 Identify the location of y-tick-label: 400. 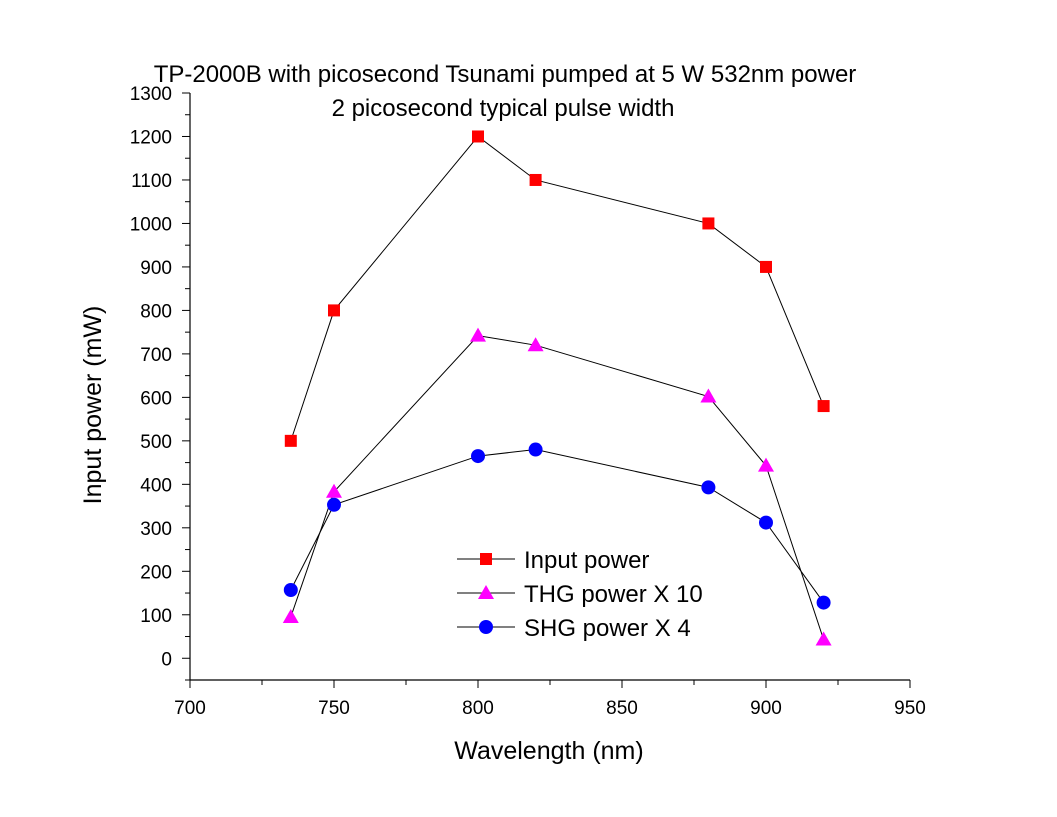
(156, 485).